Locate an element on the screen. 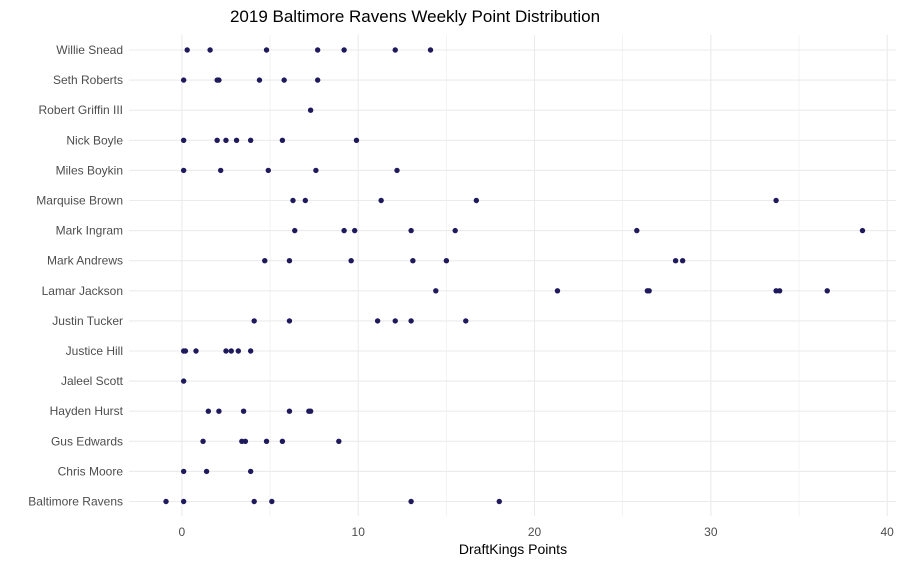  y-tick-label: Miles Boykin is located at coordinates (89, 170).